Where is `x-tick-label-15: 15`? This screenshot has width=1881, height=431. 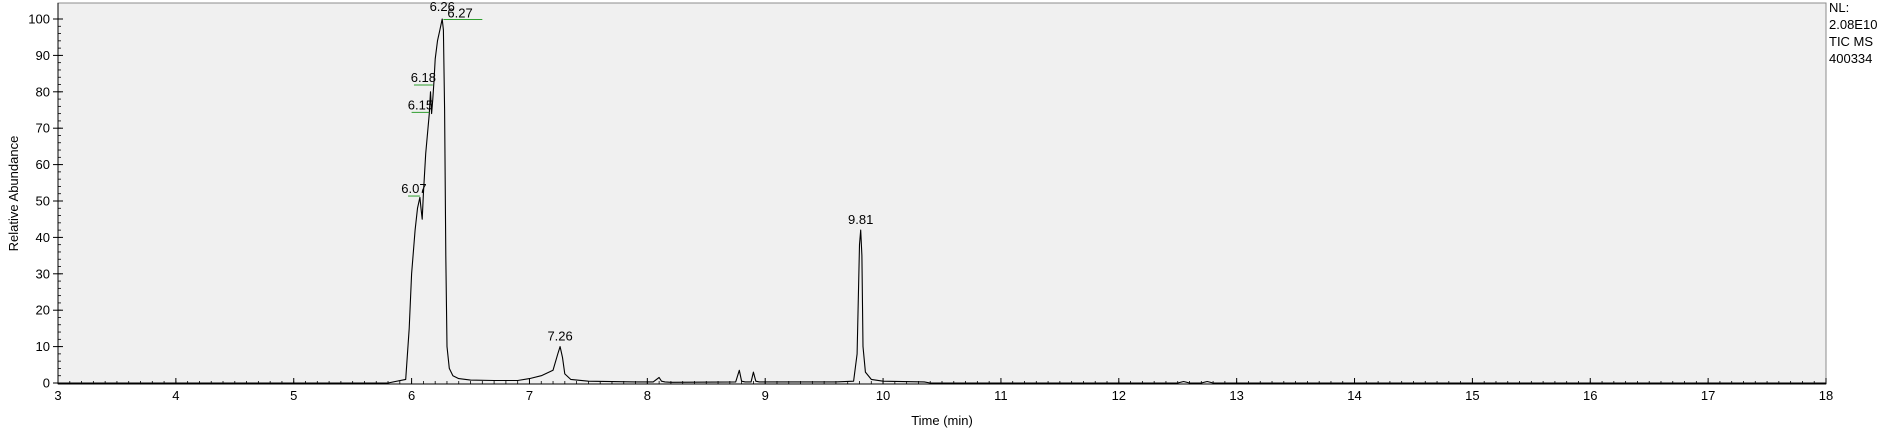
x-tick-label-15: 15 is located at coordinates (1472, 395).